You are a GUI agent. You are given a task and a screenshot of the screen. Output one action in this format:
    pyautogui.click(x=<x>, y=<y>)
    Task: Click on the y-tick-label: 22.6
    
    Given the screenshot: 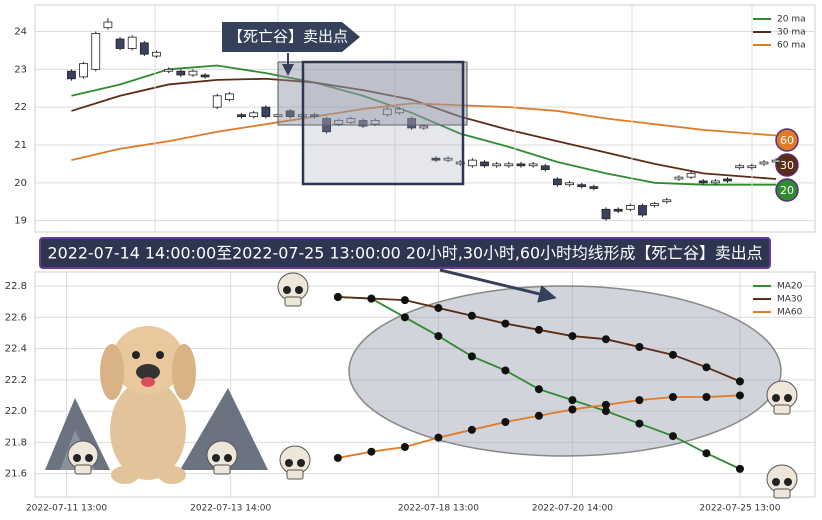 What is the action you would take?
    pyautogui.click(x=16, y=317)
    